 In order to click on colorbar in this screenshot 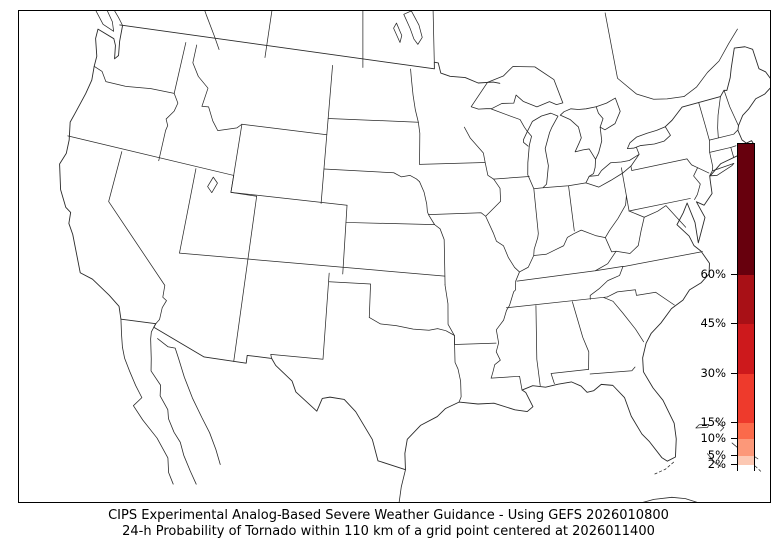, I will do `click(746, 307)`.